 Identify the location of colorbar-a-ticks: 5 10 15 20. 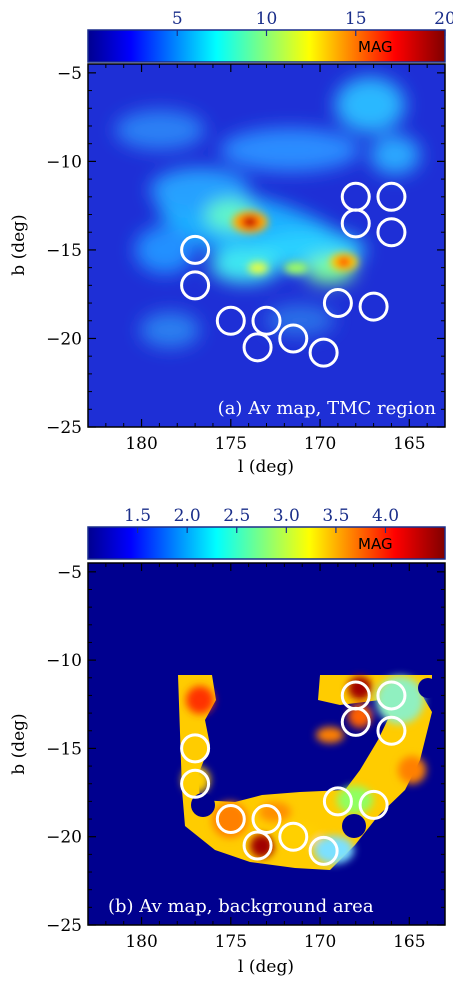
(312, 22).